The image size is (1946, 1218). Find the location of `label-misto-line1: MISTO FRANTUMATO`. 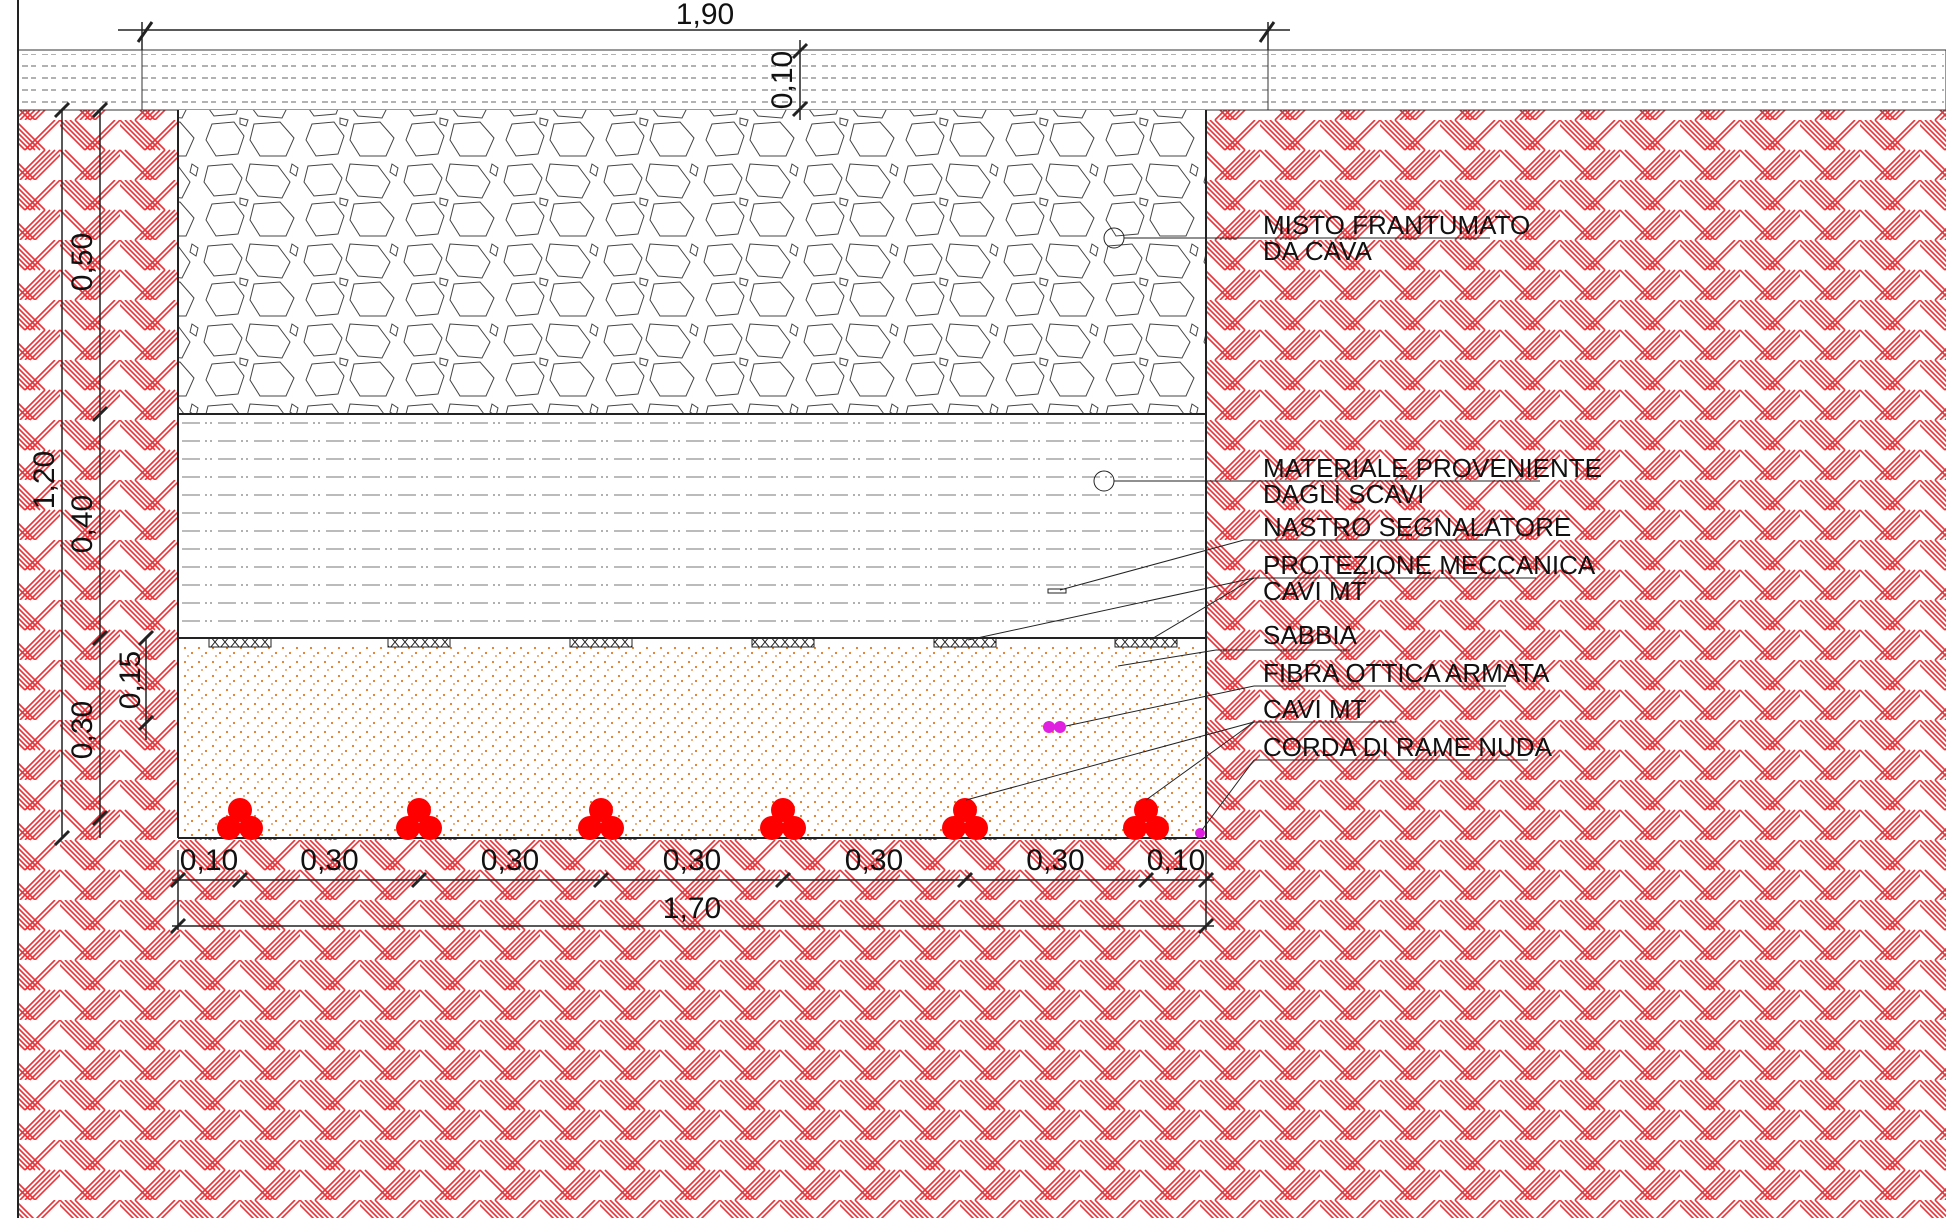

label-misto-line1: MISTO FRANTUMATO is located at coordinates (1396, 225).